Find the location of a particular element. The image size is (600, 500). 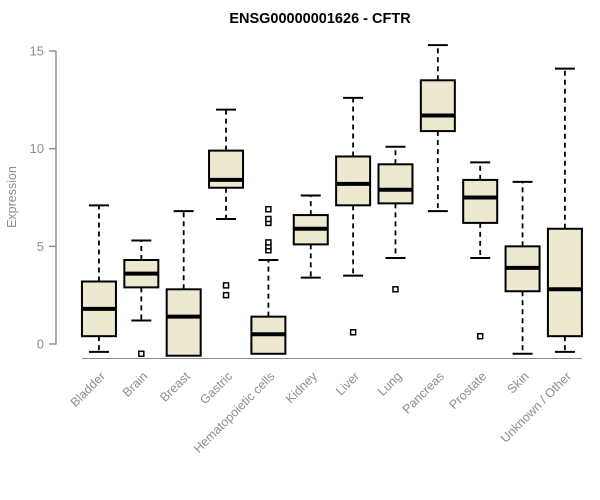

x-tick-label: Bladder is located at coordinates (88, 389).